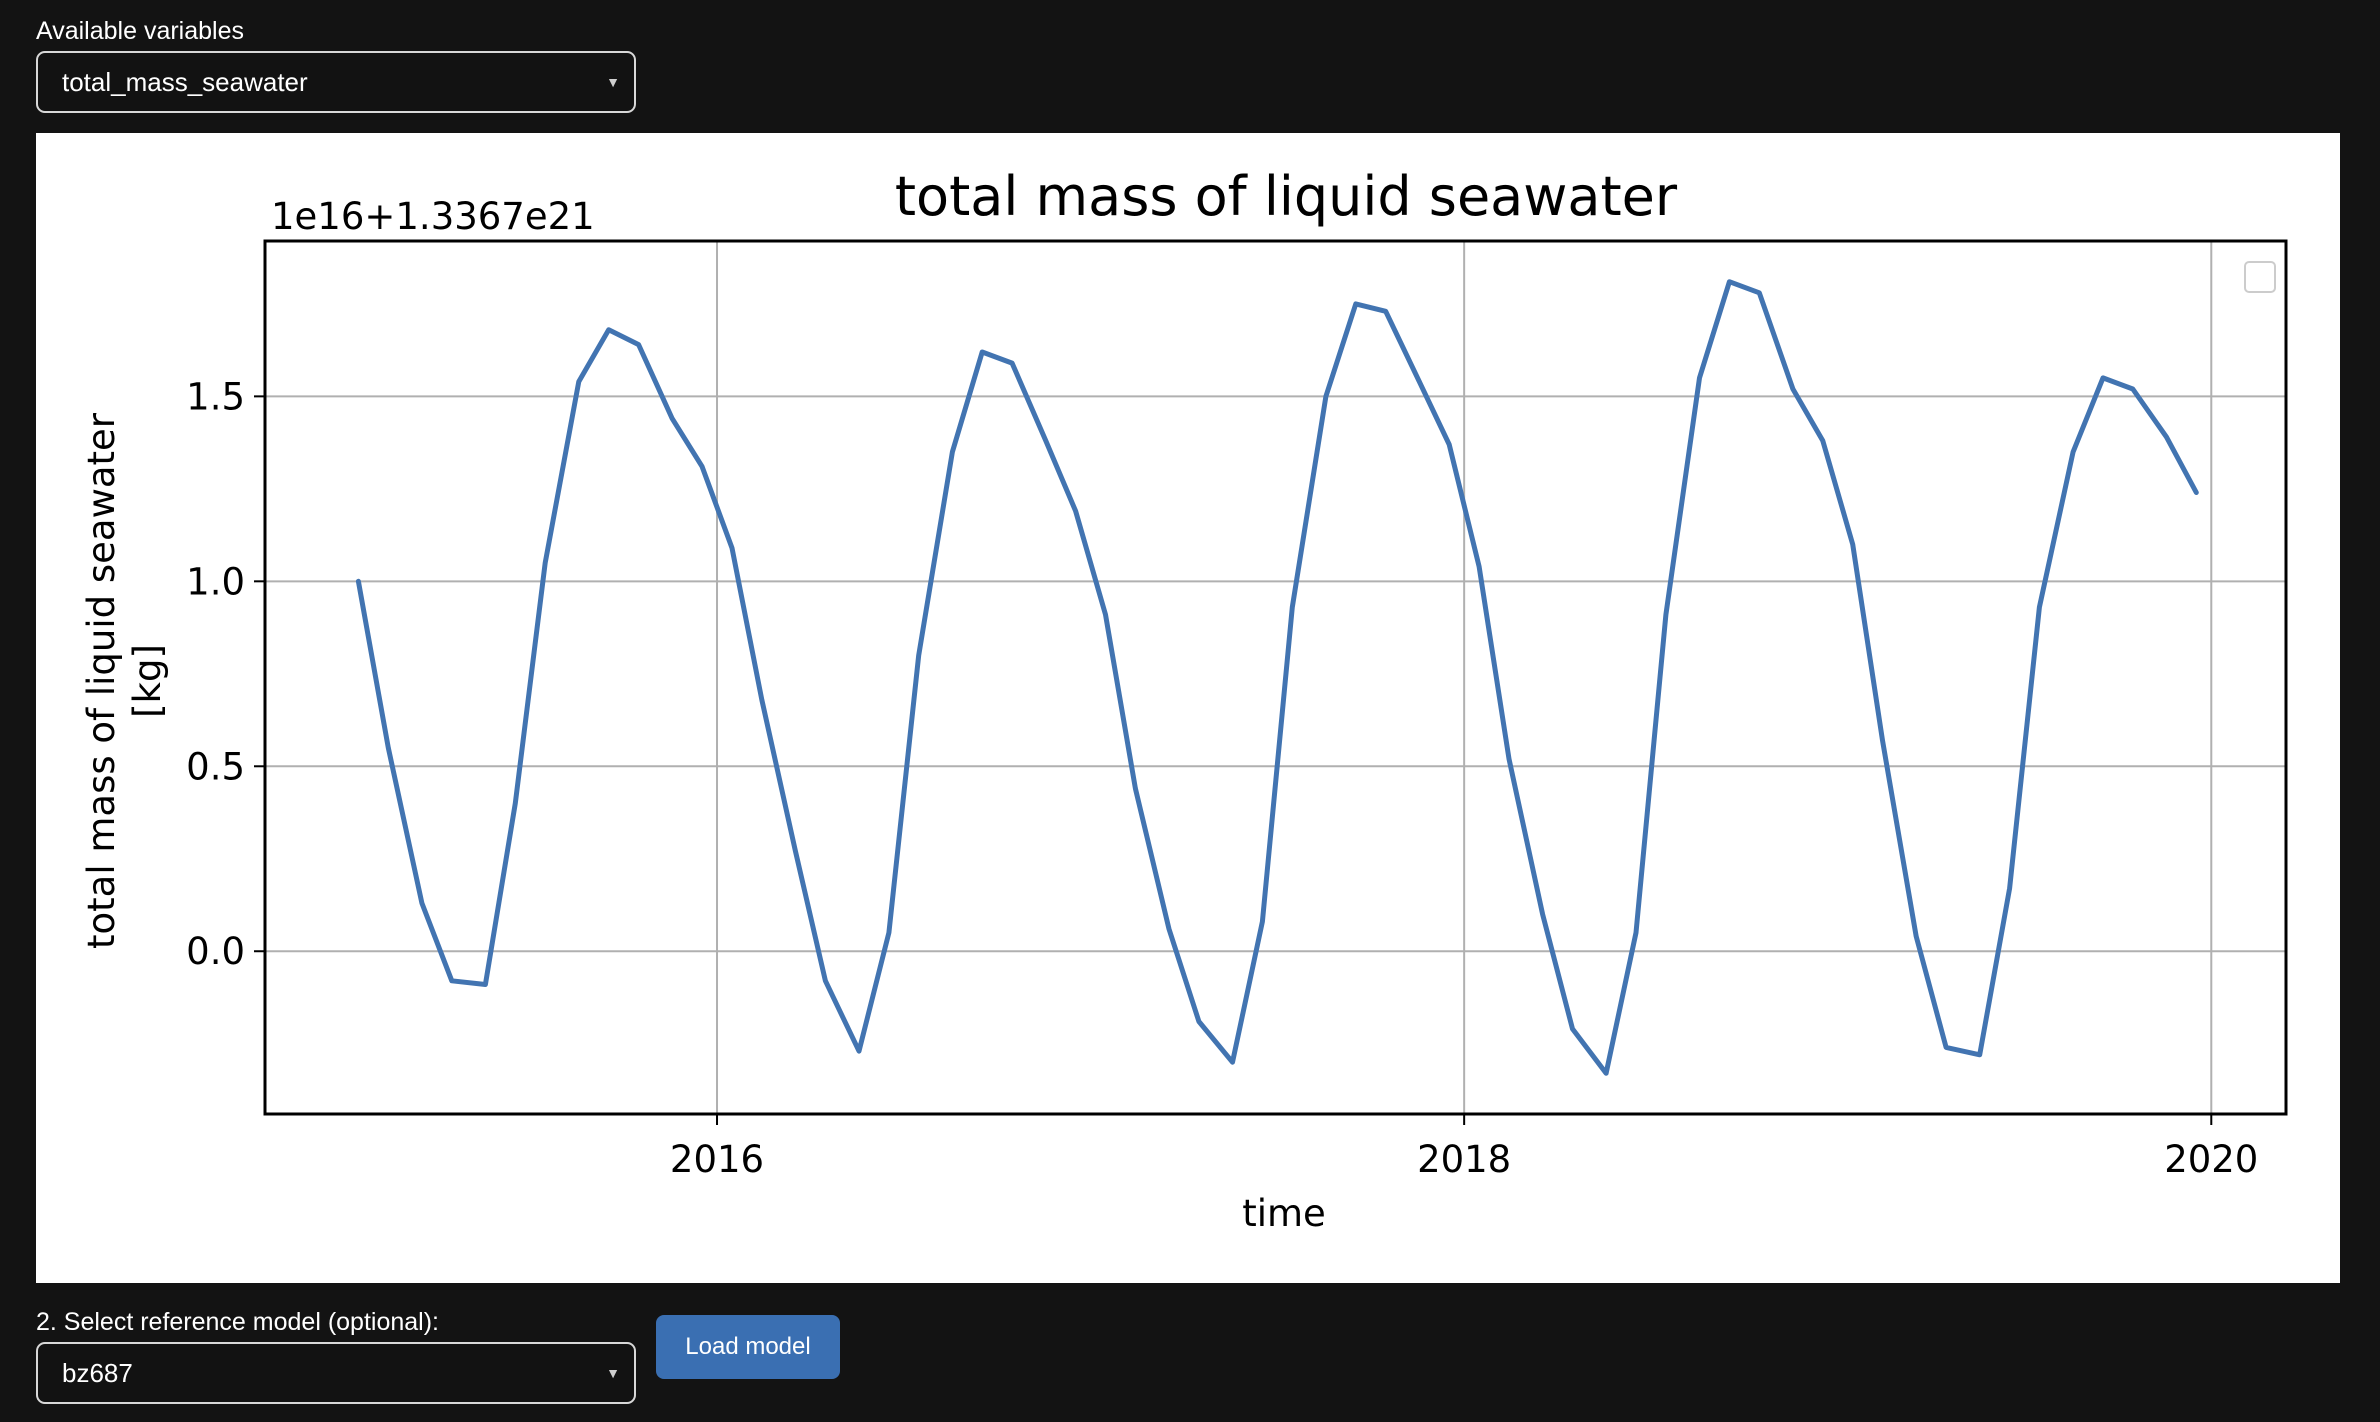 The image size is (2380, 1422). What do you see at coordinates (215, 581) in the screenshot?
I see `y-tick-label: 1.0` at bounding box center [215, 581].